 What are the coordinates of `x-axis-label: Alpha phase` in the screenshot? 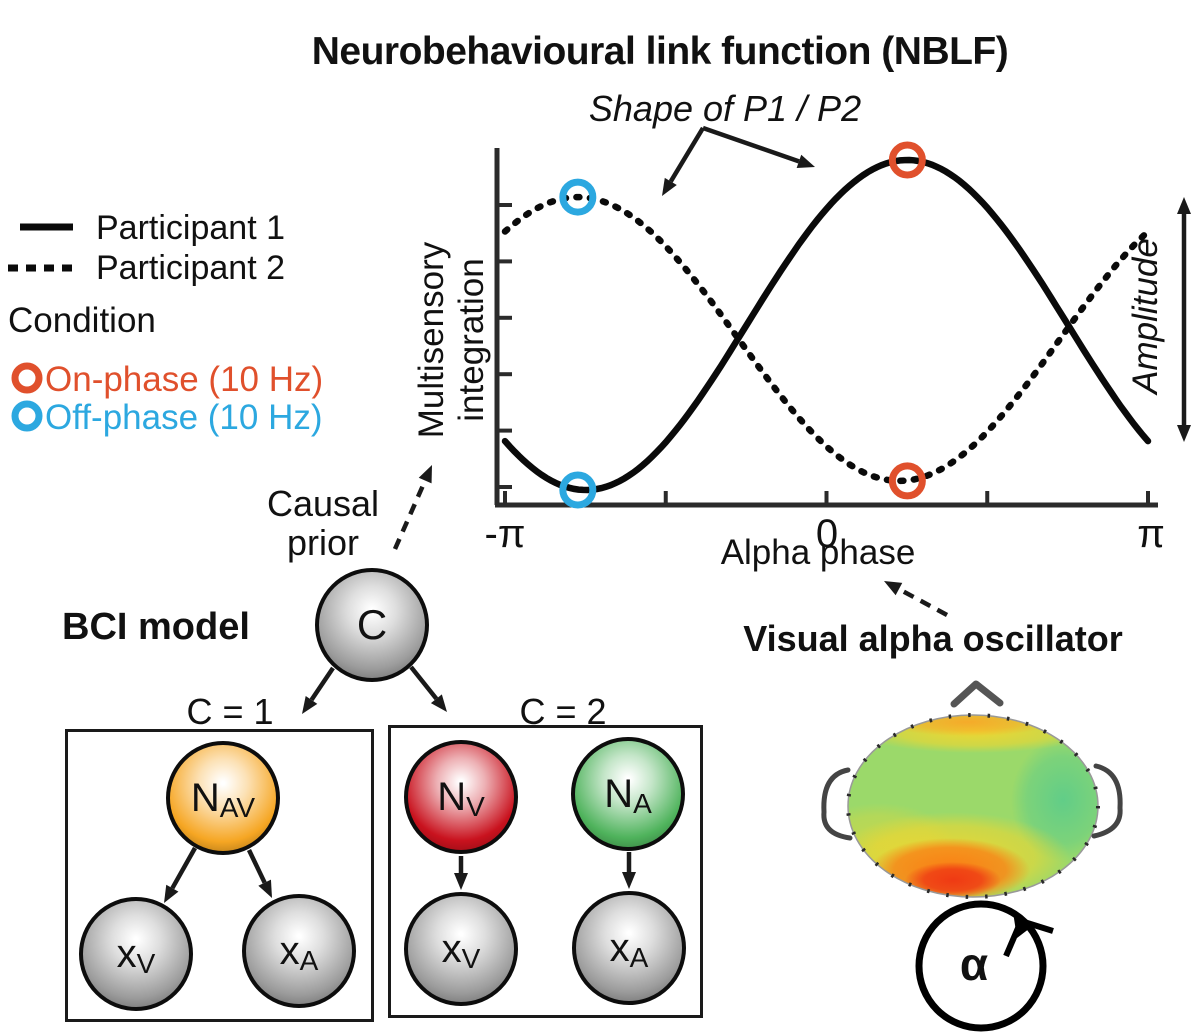 It's located at (818, 552).